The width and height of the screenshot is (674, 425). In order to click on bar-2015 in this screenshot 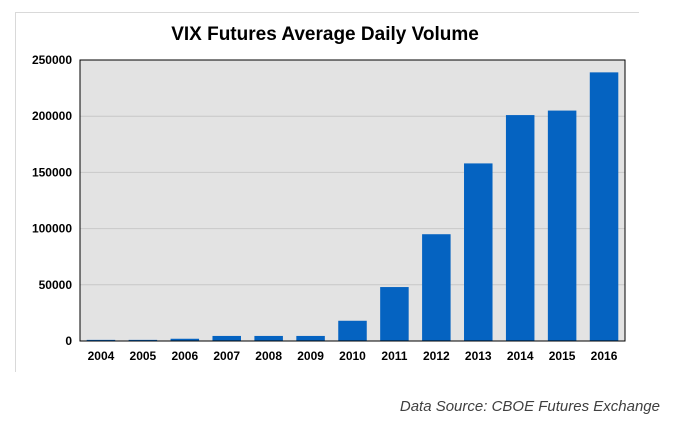, I will do `click(562, 225)`.